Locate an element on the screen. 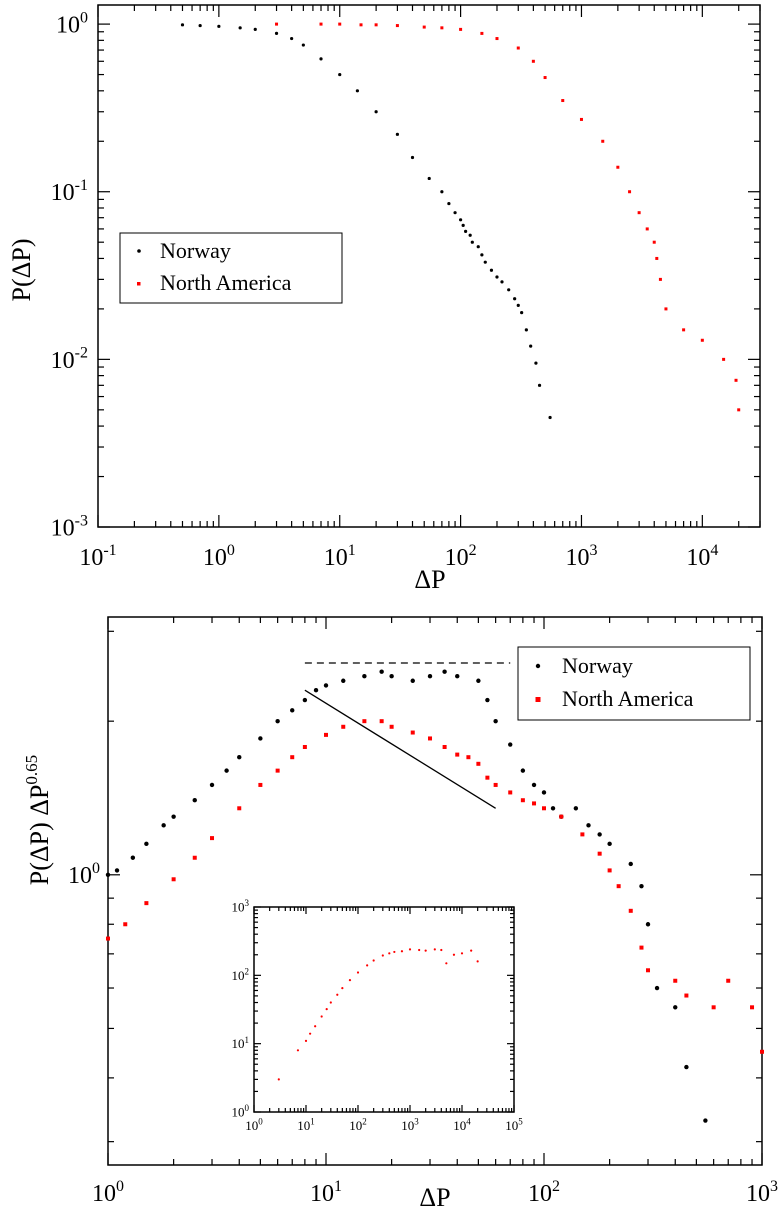 The width and height of the screenshot is (778, 1214). top-y-tick-label: 10⁰ is located at coordinates (72, 23).